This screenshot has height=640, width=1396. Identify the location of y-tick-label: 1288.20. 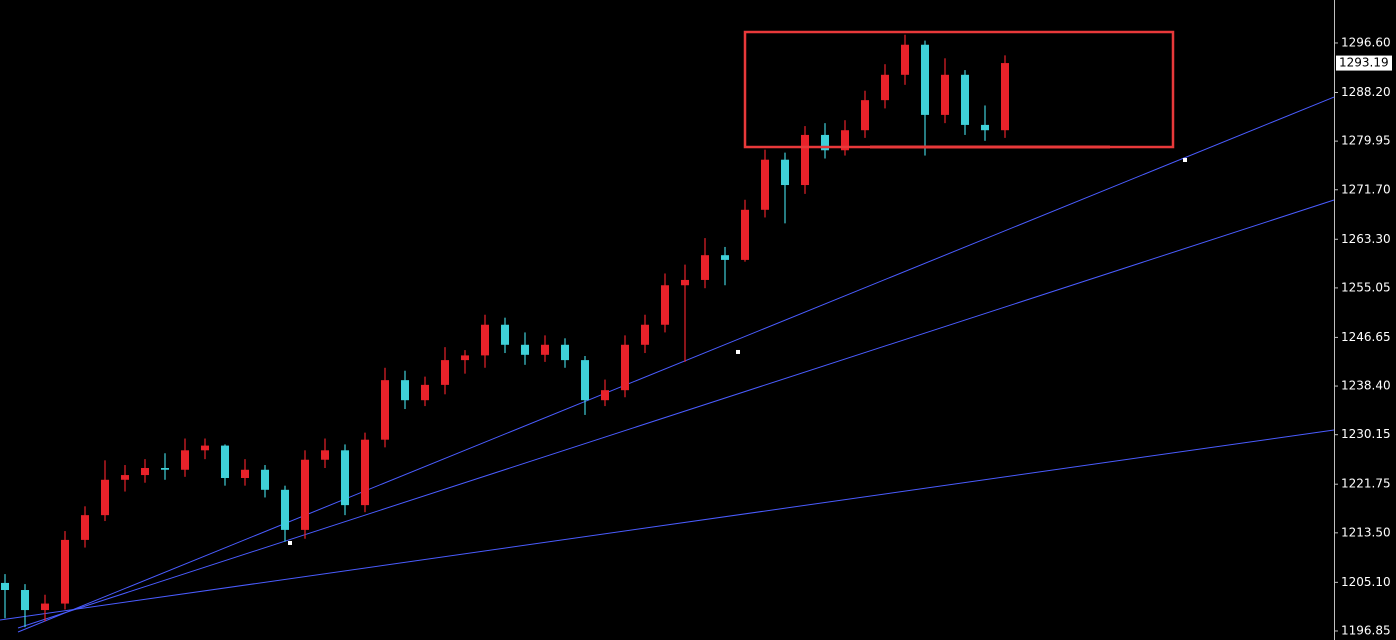
(1366, 92).